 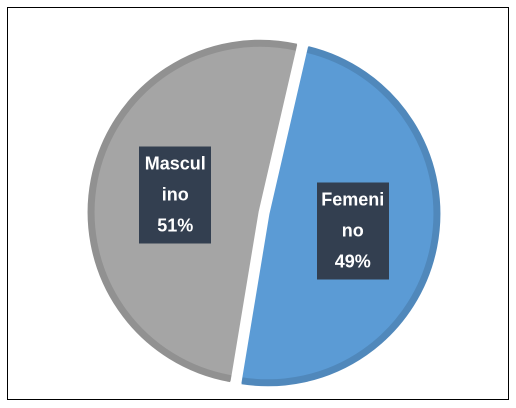 I want to click on value-label: 51%, so click(x=175, y=225).